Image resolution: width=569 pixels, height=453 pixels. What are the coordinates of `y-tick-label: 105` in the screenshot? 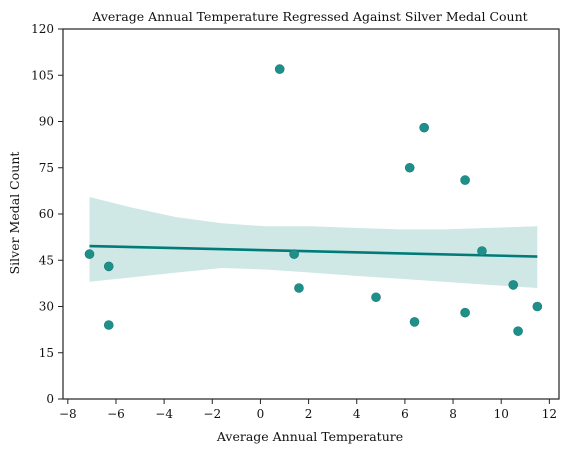 It's located at (42, 75).